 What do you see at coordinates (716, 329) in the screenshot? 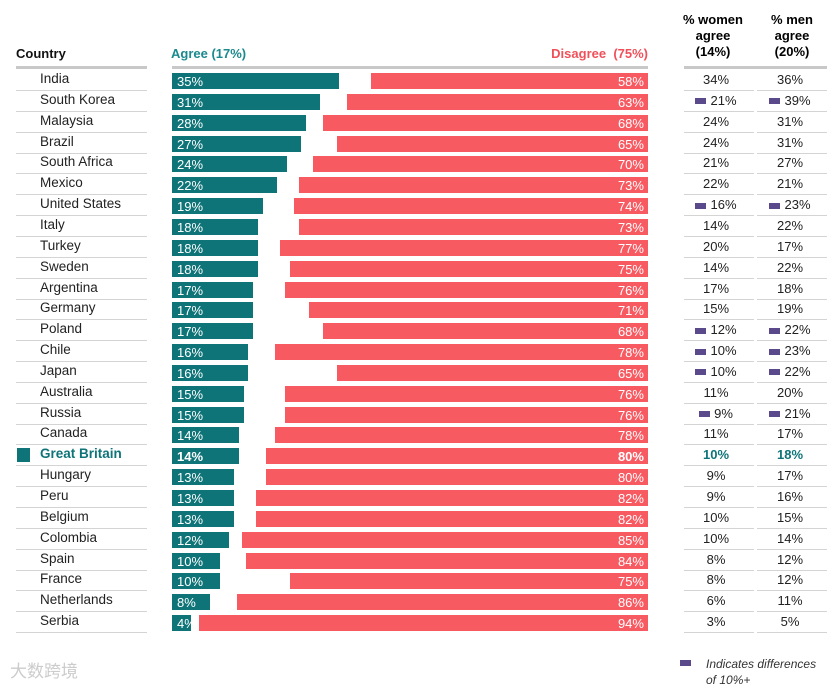
I see `women-agree-value: 12%` at bounding box center [716, 329].